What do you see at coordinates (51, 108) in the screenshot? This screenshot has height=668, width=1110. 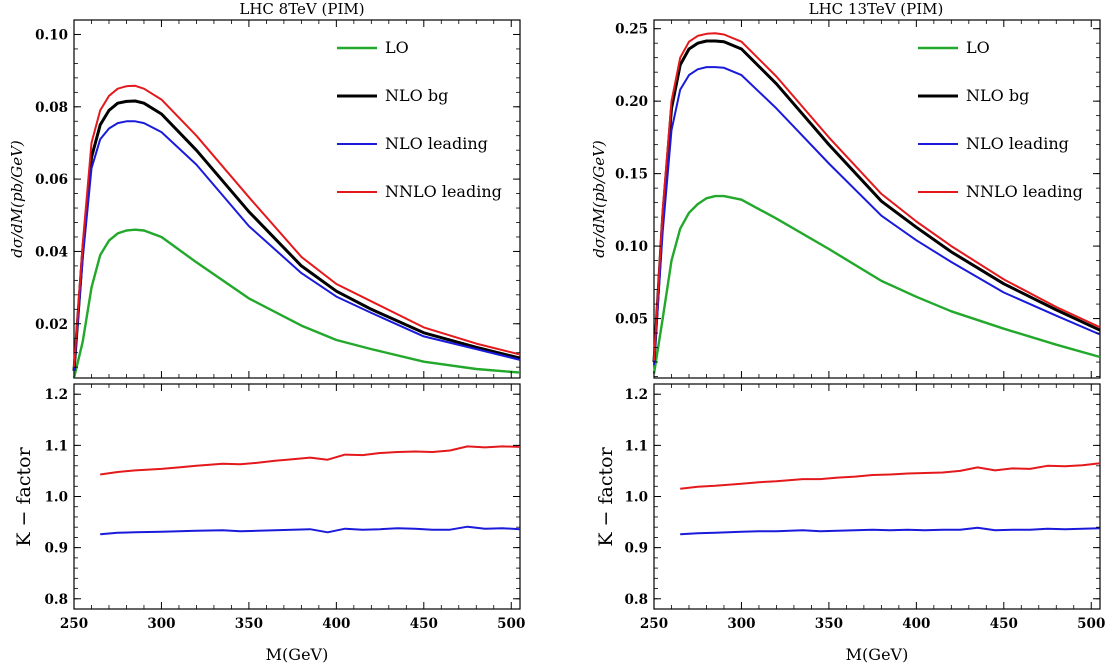 I see `y-tick-label: 0.08` at bounding box center [51, 108].